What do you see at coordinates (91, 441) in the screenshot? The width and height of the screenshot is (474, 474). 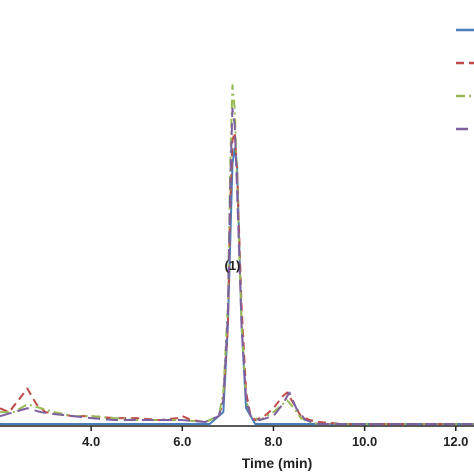 I see `x-tick-label: 4.0` at bounding box center [91, 441].